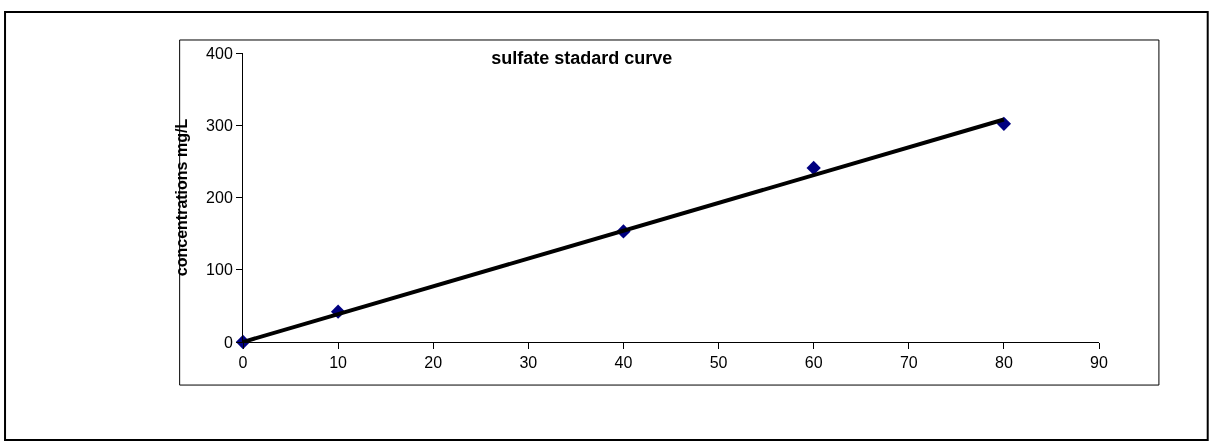 The width and height of the screenshot is (1212, 446). Describe the element at coordinates (1099, 363) in the screenshot. I see `x-tick-label: 90` at that location.